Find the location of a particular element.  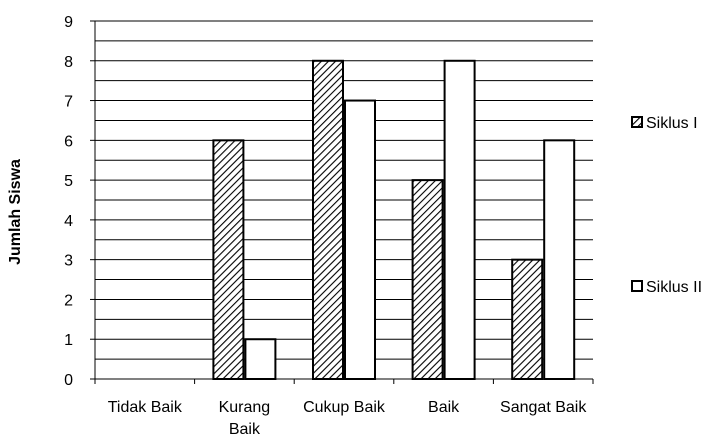

x-category-label: Cukup Baik is located at coordinates (344, 407).